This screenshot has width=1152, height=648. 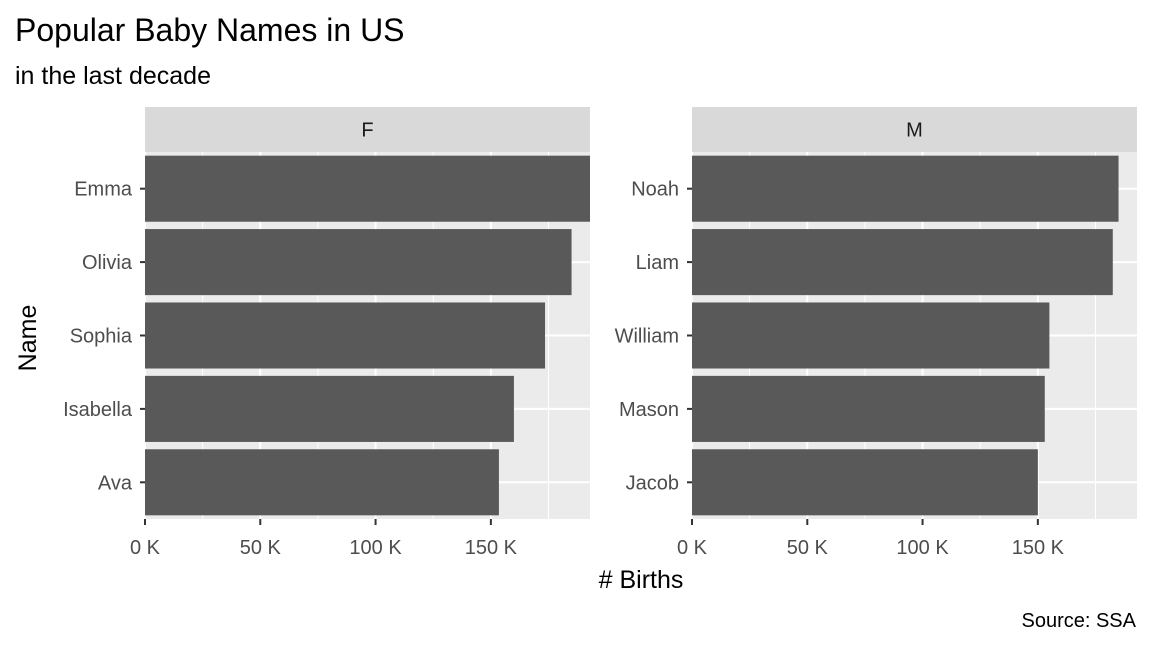 I want to click on y-tick-label: Sophia, so click(x=101, y=337).